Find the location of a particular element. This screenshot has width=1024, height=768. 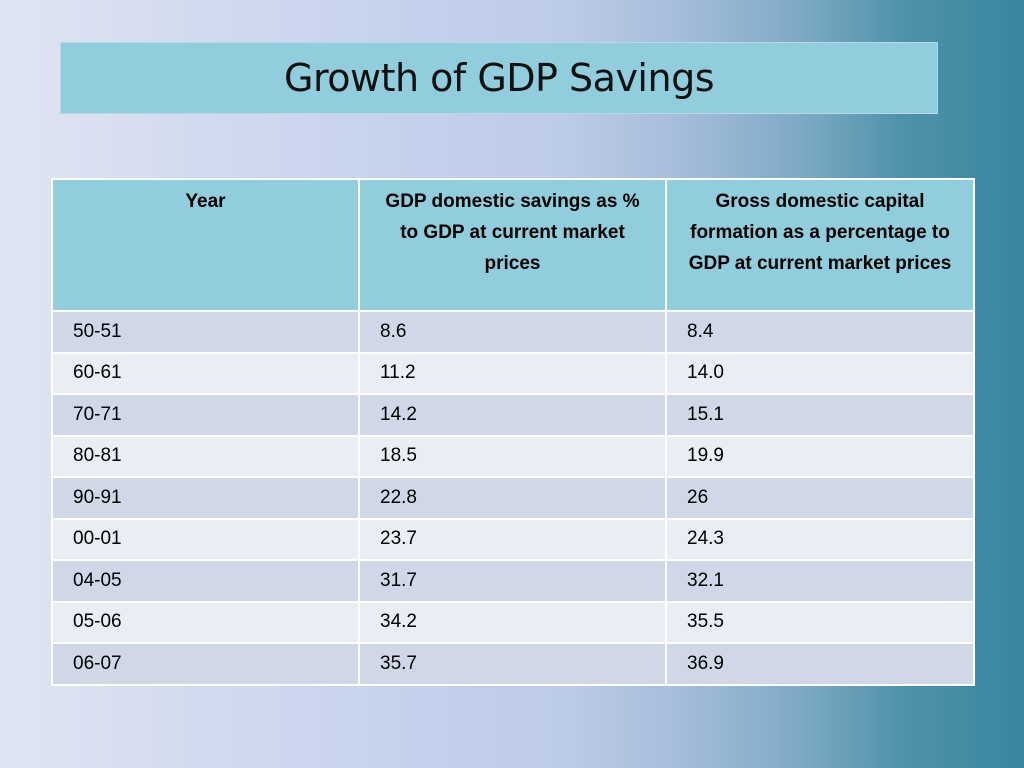

capital-formation-cell: 26 is located at coordinates (820, 498).